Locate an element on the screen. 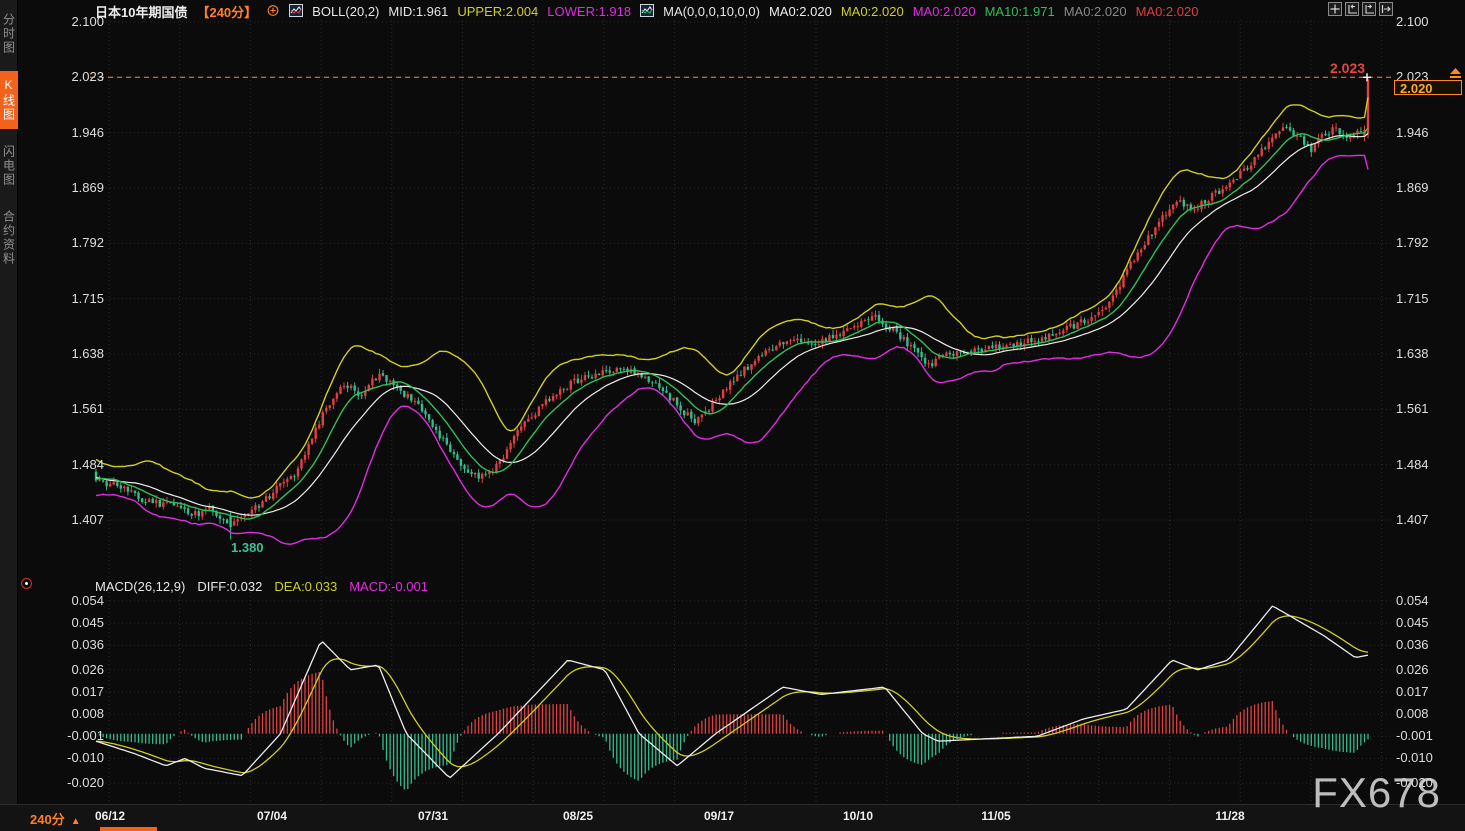  right-axis-tick: 0.045 is located at coordinates (1412, 623).